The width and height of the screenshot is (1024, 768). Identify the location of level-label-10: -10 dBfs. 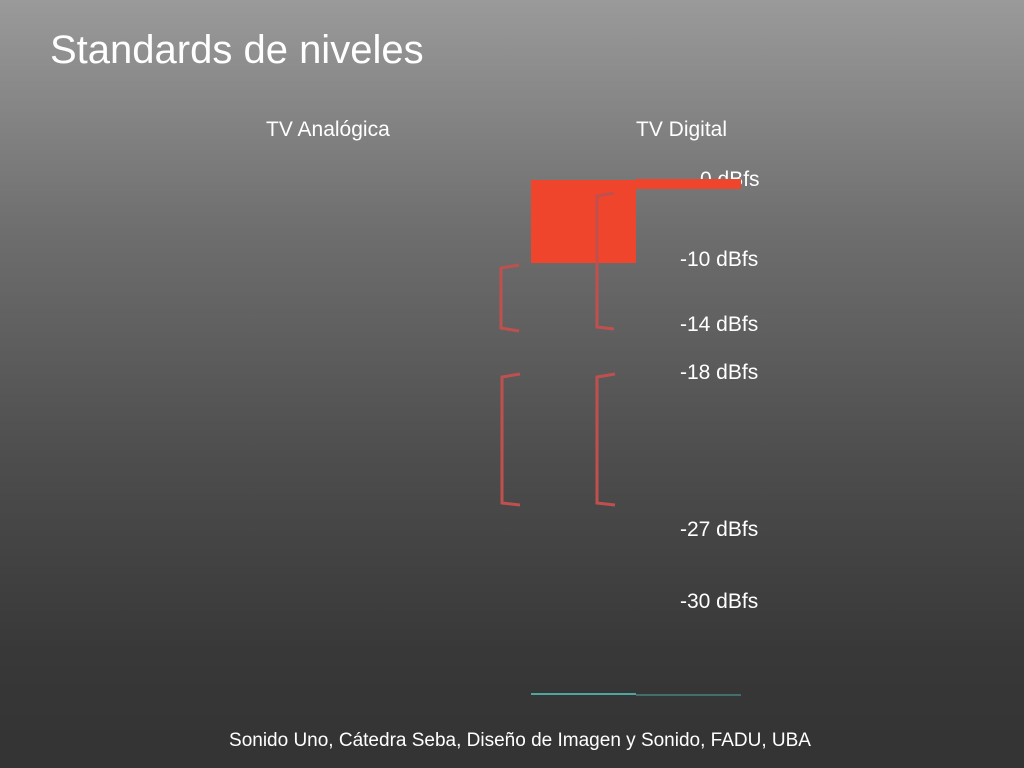
(719, 259).